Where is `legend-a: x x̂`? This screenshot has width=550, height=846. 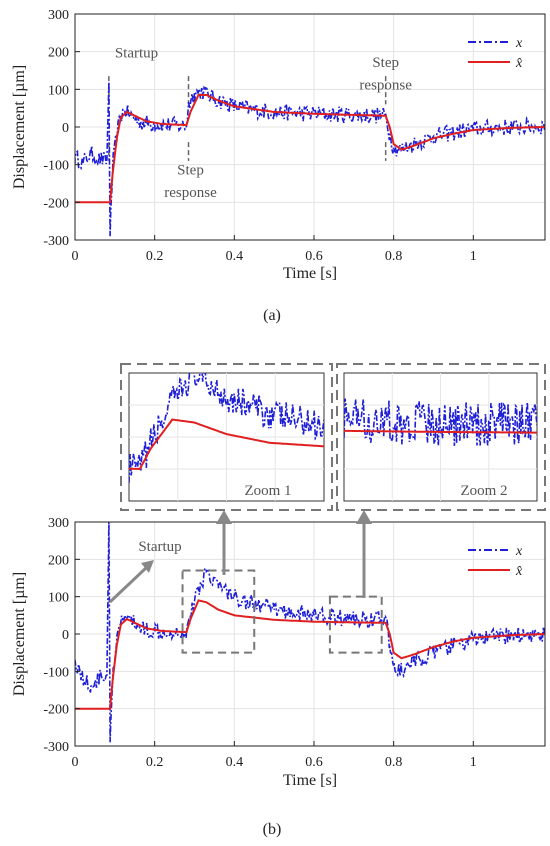
legend-a: x x̂ is located at coordinates (495, 53).